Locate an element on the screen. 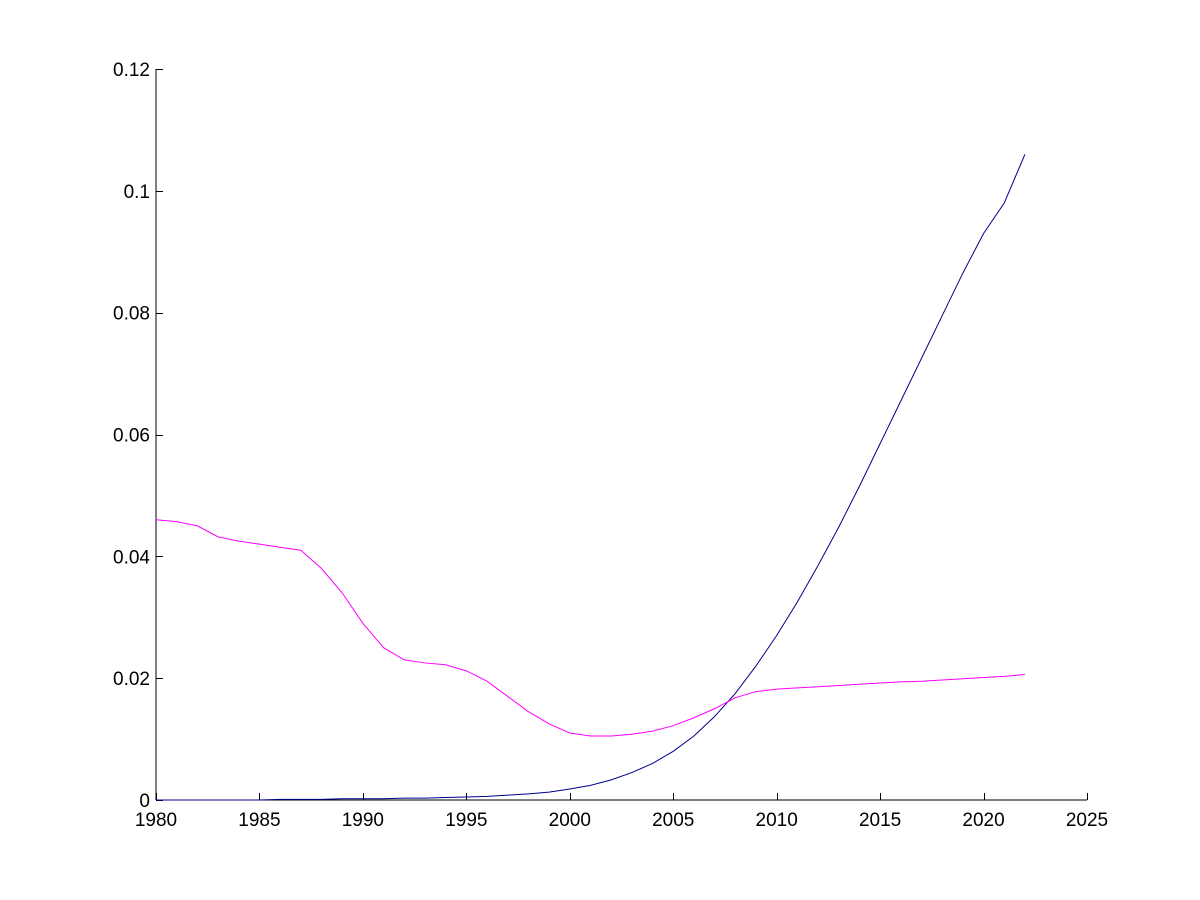 This screenshot has height=900, width=1200. x-tick-label: 2025 is located at coordinates (1087, 820).